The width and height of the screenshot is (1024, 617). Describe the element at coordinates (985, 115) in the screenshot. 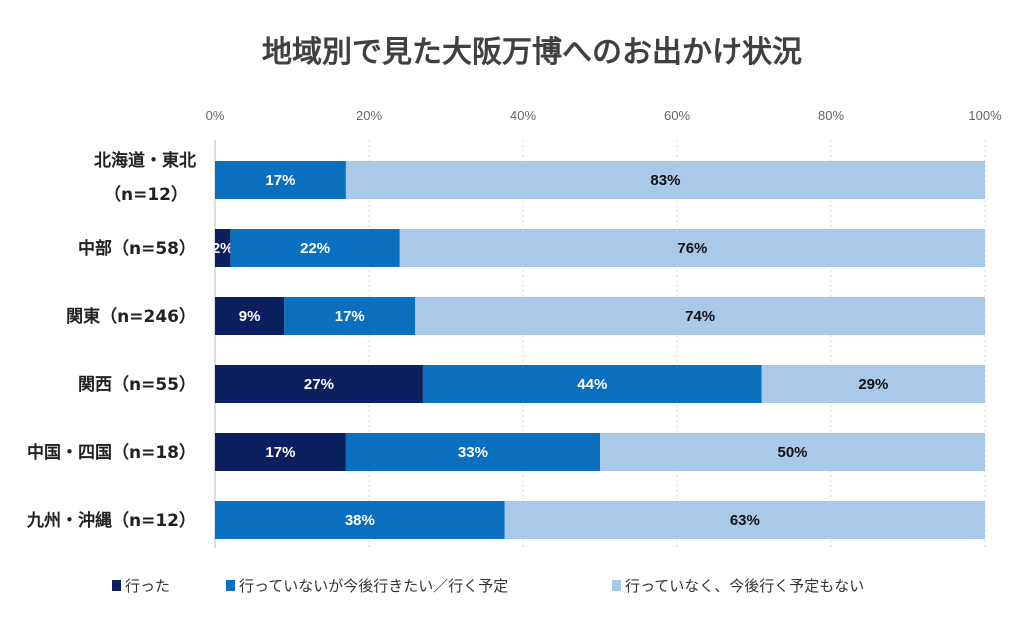

I see `x-tick-label: 100%` at that location.